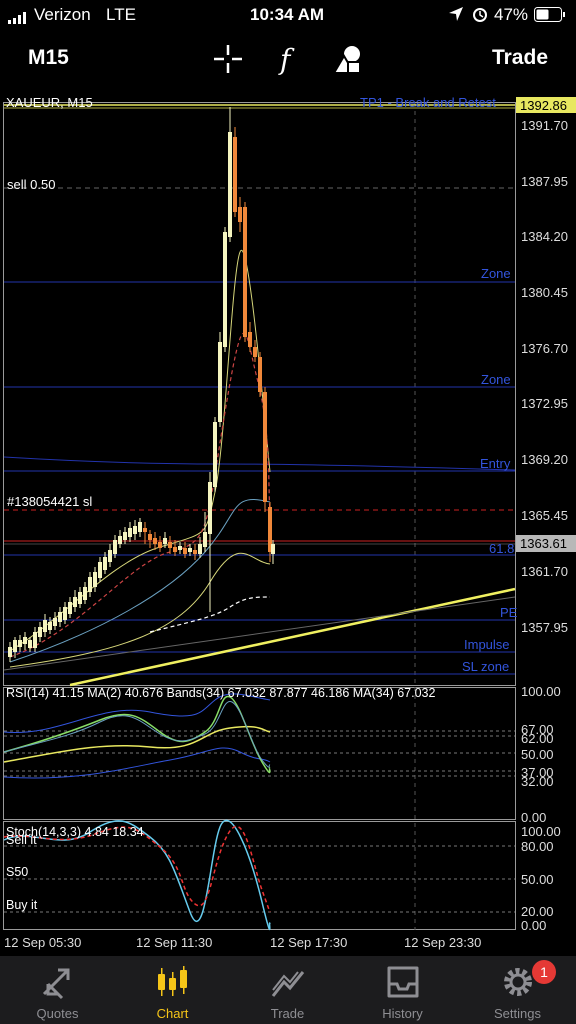 This screenshot has height=1024, width=576. I want to click on stoch-label: Stoch(14,3,3) 4.84 18.34, so click(75, 832).